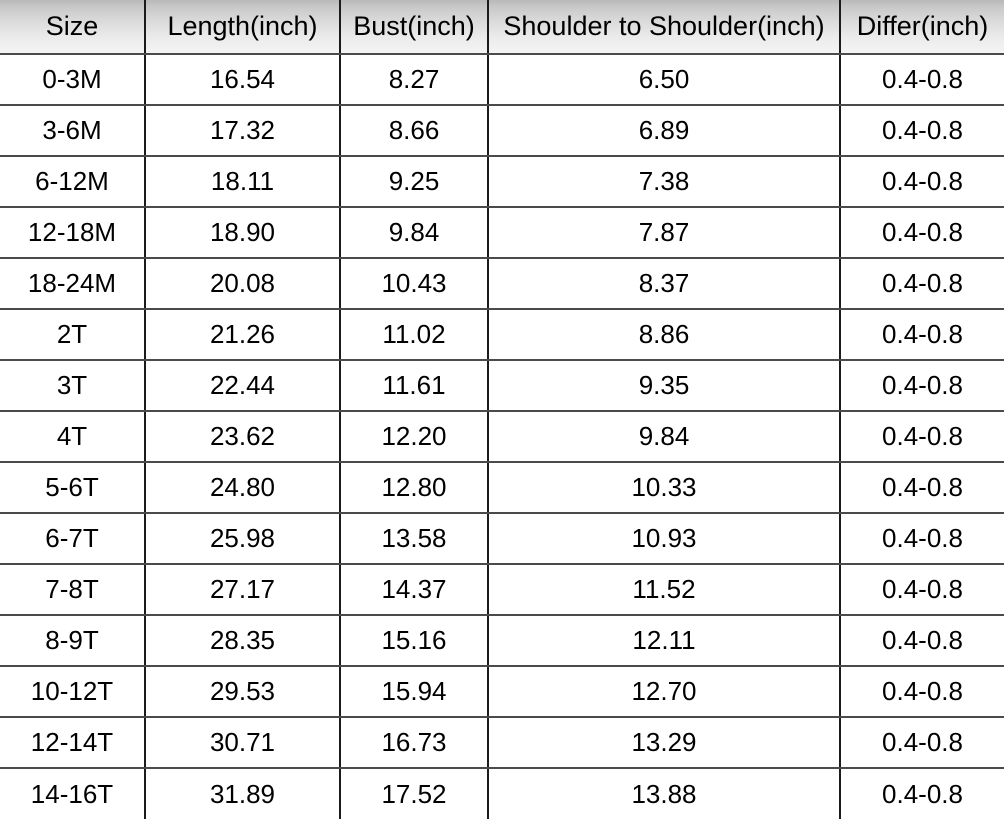 The width and height of the screenshot is (1004, 820). Describe the element at coordinates (414, 793) in the screenshot. I see `cell-bust: 17.52` at that location.